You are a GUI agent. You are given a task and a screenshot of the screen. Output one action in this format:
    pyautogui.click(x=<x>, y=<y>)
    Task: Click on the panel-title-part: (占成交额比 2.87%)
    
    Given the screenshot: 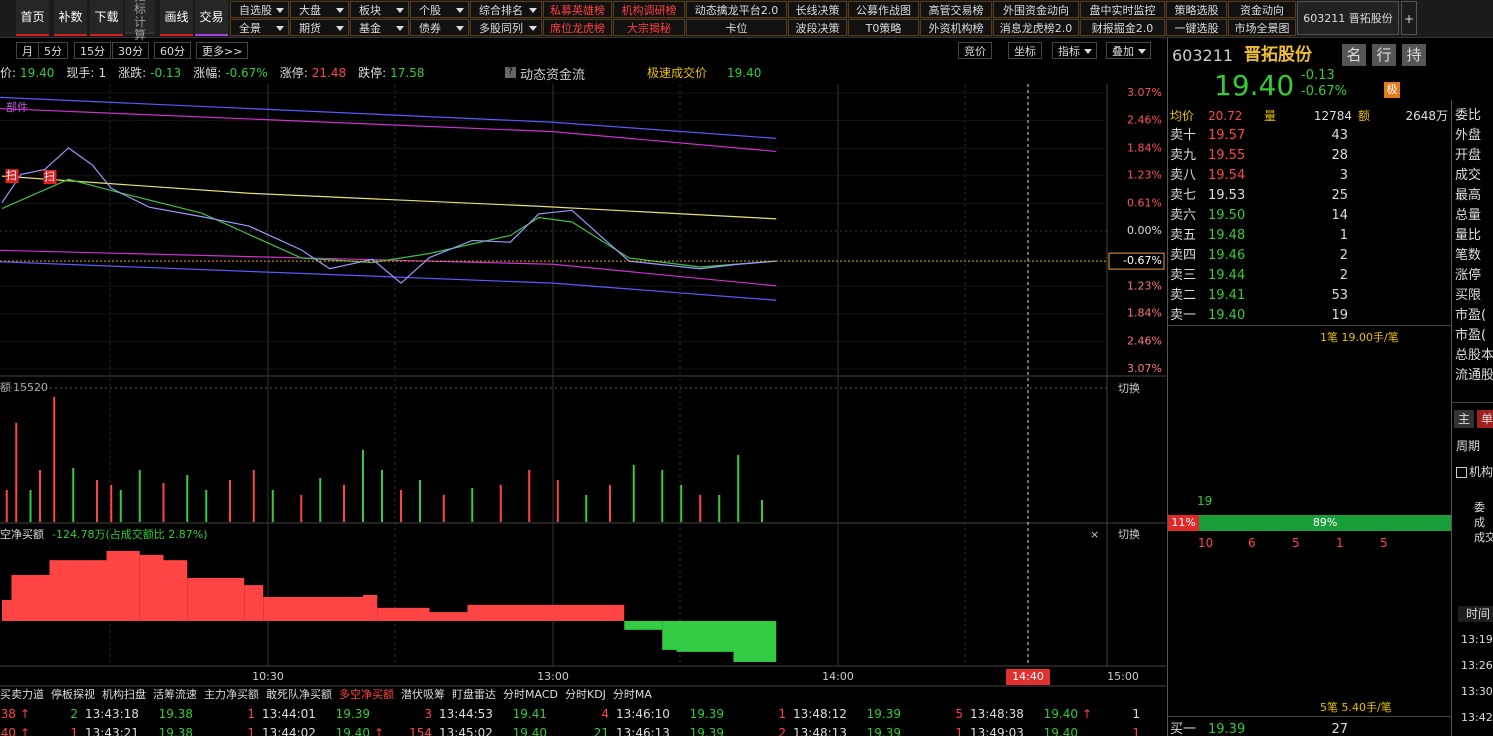 What is the action you would take?
    pyautogui.click(x=156, y=534)
    